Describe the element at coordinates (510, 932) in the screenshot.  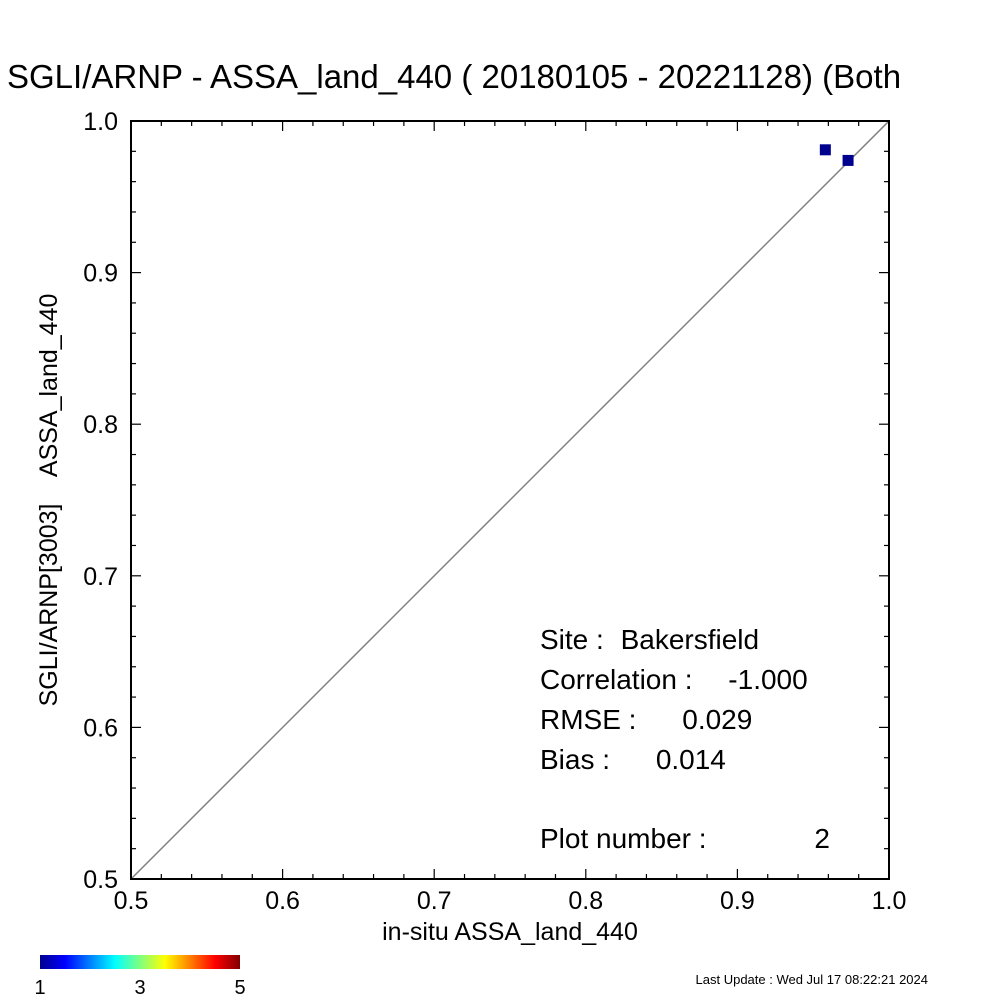
I see `x-axis-label: in-situ ASSA_land_440` at that location.